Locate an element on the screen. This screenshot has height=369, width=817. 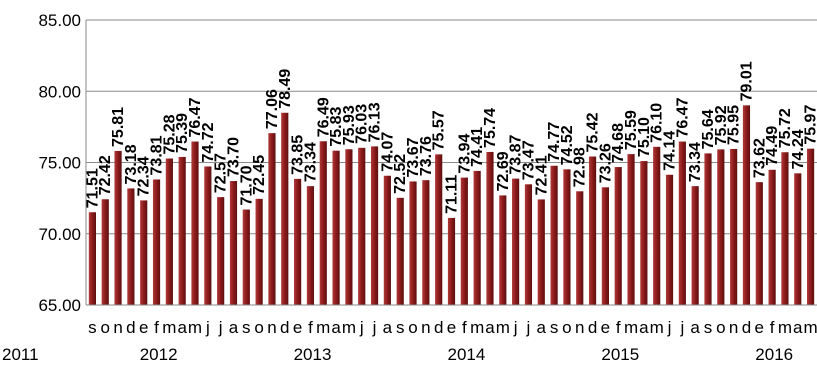
data-label: 73.94 is located at coordinates (464, 153).